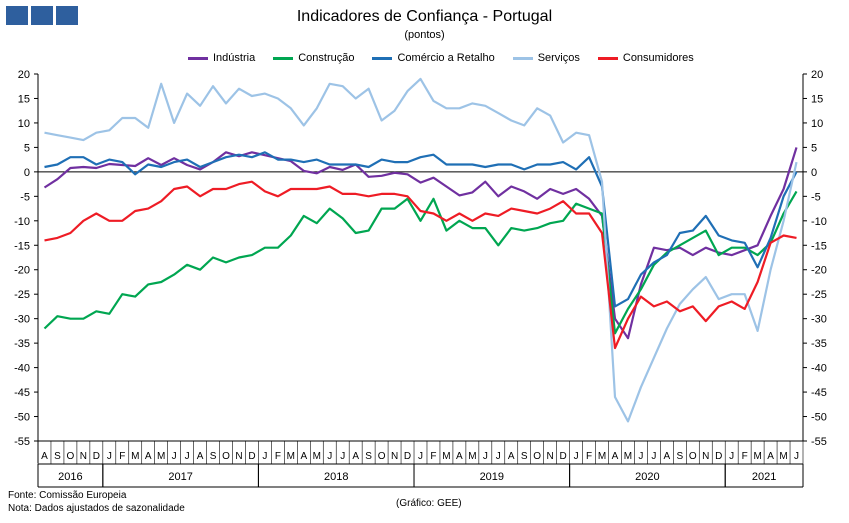  I want to click on x-year-label: 2018, so click(336, 477).